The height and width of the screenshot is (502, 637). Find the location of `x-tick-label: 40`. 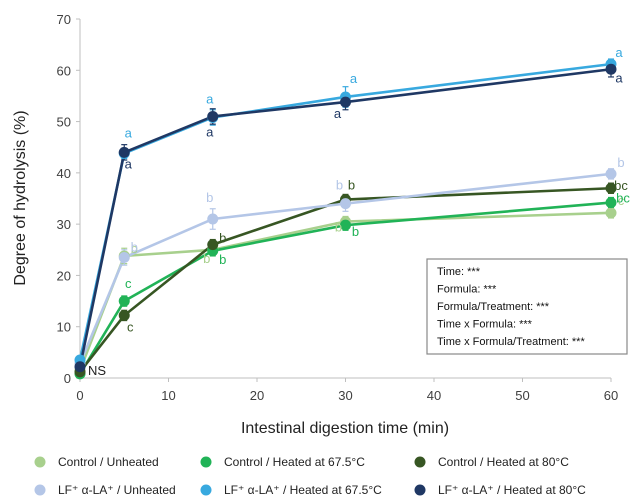

x-tick-label: 40 is located at coordinates (434, 395).